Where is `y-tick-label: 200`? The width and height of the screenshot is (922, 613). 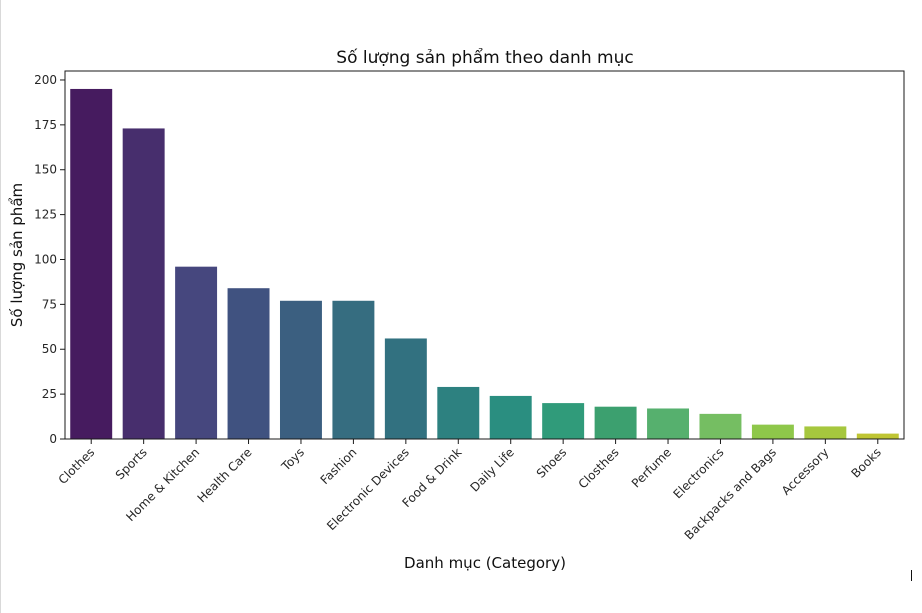 y-tick-label: 200 is located at coordinates (45, 80).